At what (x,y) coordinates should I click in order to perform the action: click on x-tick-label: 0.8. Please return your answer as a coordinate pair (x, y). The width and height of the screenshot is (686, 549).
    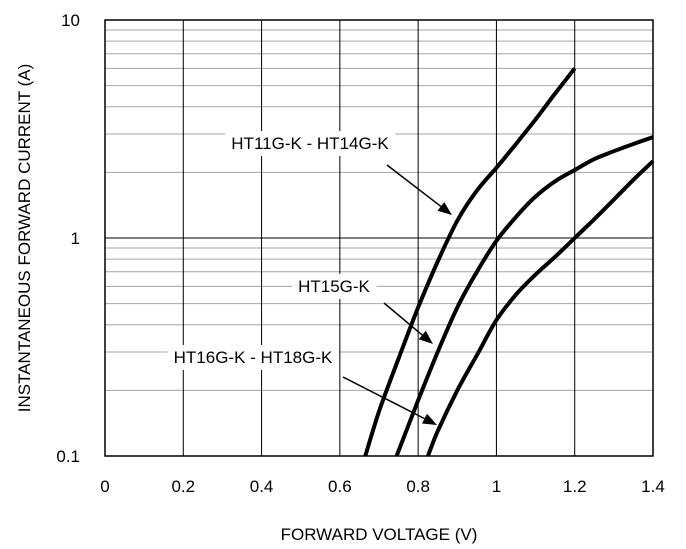
    Looking at the image, I should click on (418, 486).